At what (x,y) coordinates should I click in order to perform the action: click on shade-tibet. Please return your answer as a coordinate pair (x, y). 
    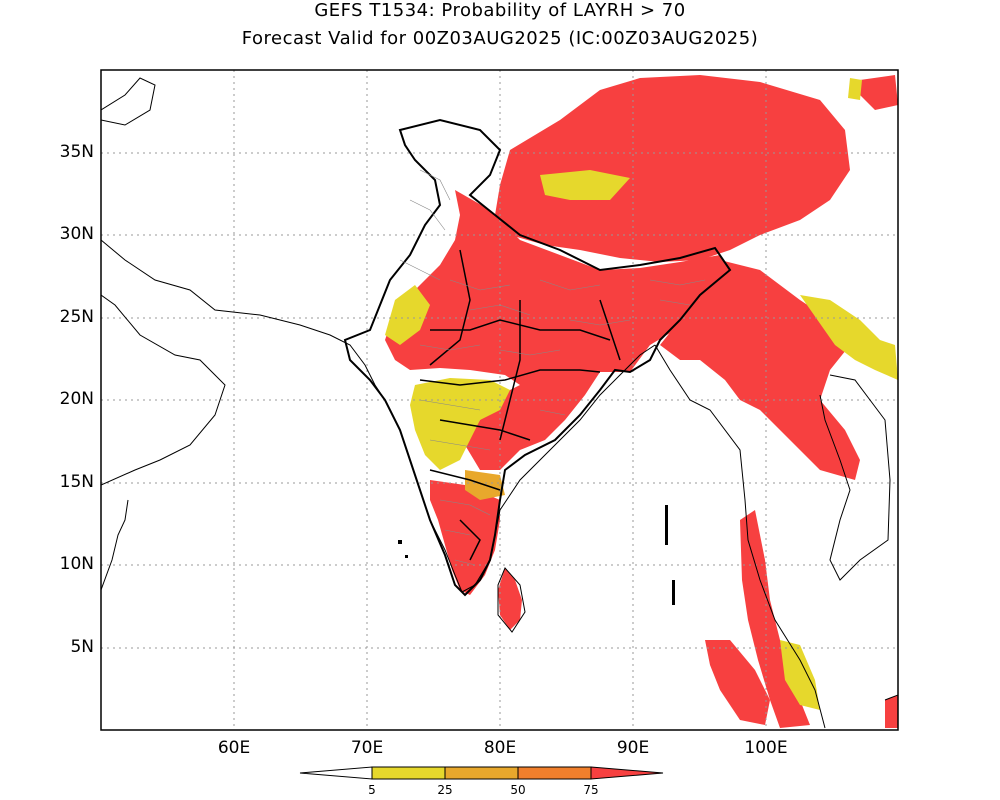
    Looking at the image, I should click on (672, 168).